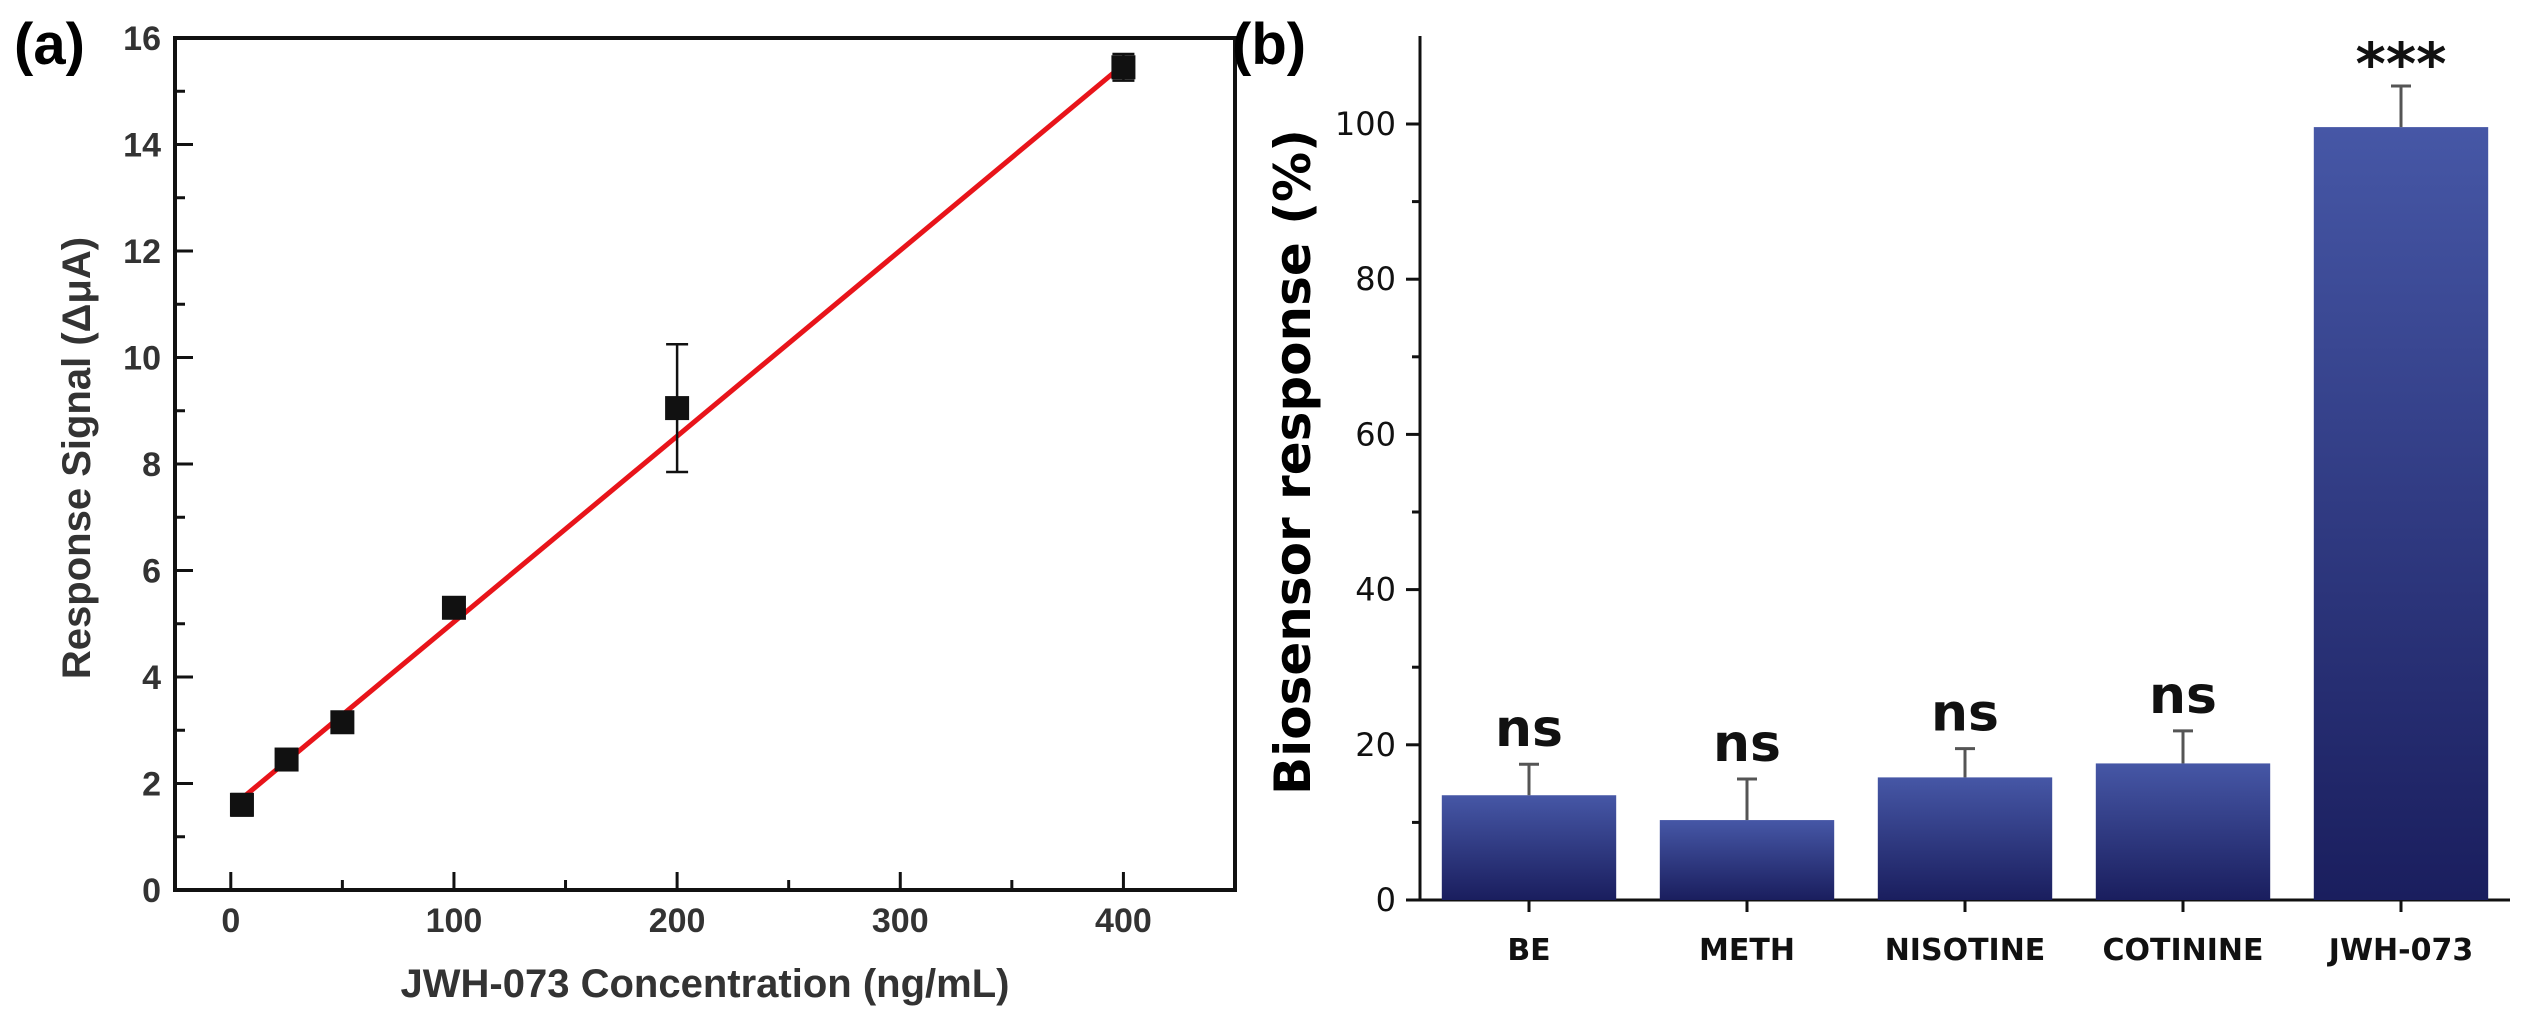 This screenshot has height=1023, width=2525. What do you see at coordinates (2401, 64) in the screenshot?
I see `significance-label: ***` at bounding box center [2401, 64].